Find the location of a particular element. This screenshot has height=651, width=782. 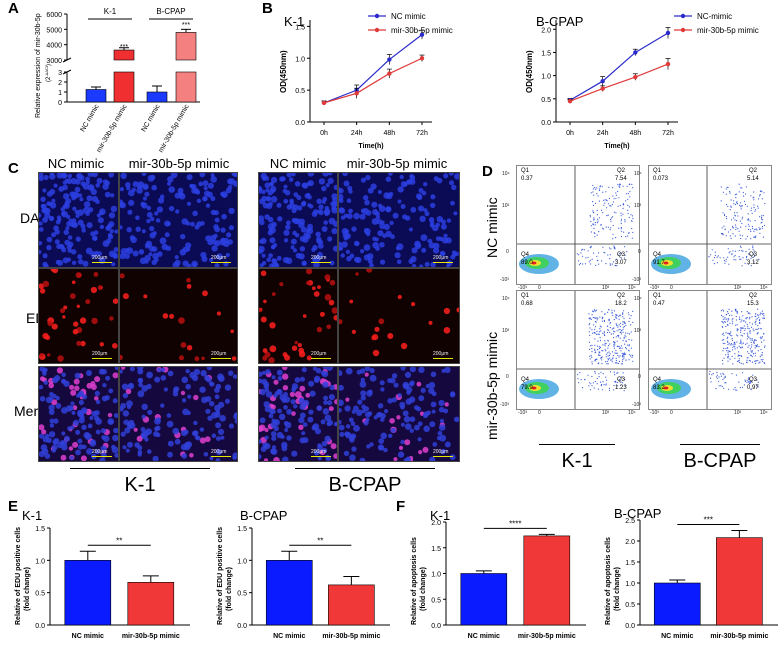

quadrant-value: 79.9 is located at coordinates (527, 388).